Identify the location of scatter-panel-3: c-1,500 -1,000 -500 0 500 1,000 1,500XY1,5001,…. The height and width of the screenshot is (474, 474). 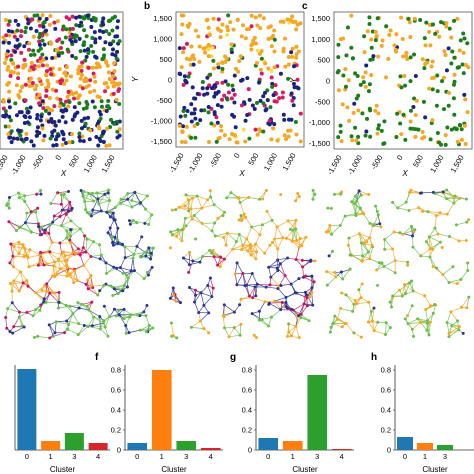
(381, 89).